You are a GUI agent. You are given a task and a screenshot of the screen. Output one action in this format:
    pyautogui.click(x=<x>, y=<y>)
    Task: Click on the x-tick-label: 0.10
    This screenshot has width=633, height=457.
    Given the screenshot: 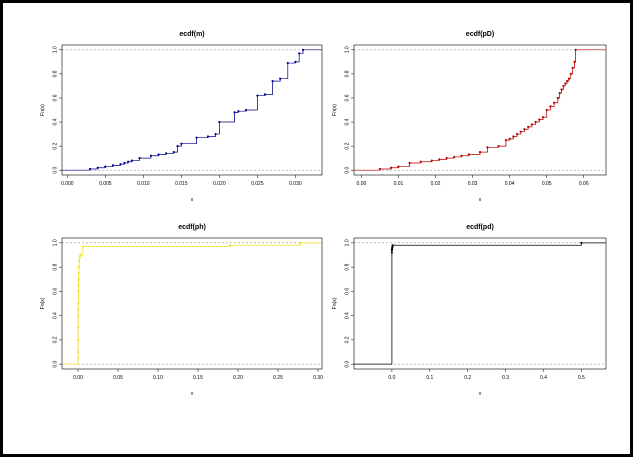 What is the action you would take?
    pyautogui.click(x=158, y=378)
    